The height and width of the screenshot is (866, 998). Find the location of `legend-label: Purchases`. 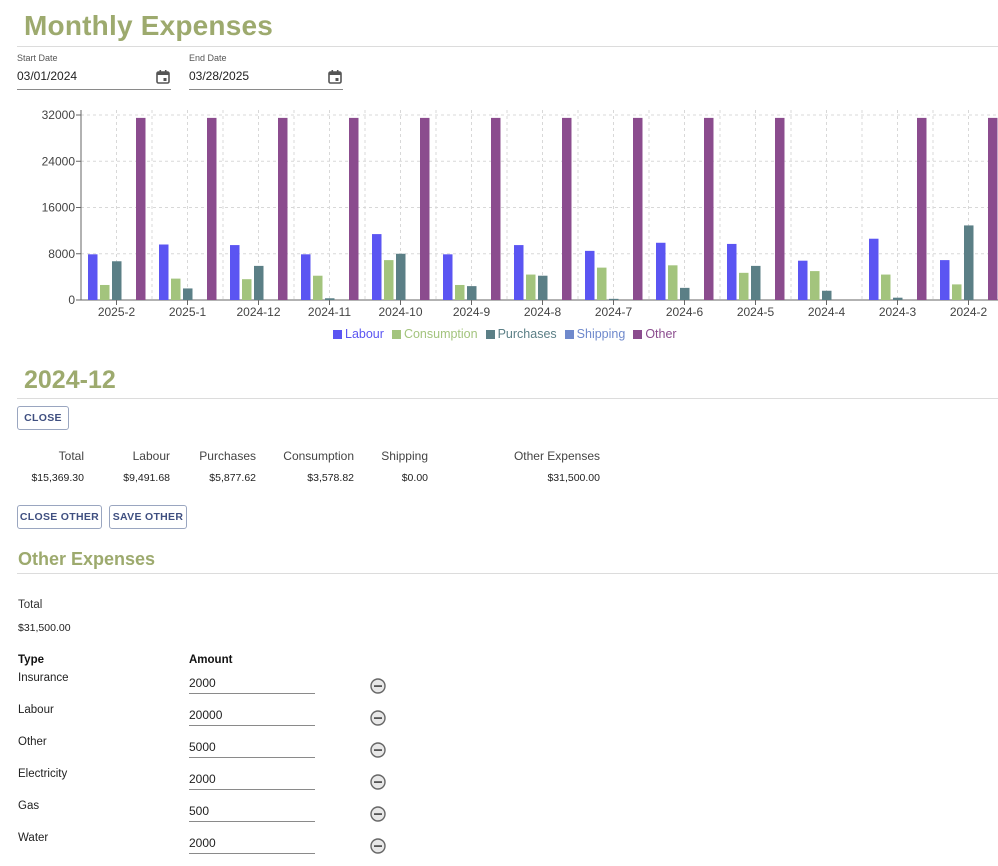

legend-label: Purchases is located at coordinates (527, 334).